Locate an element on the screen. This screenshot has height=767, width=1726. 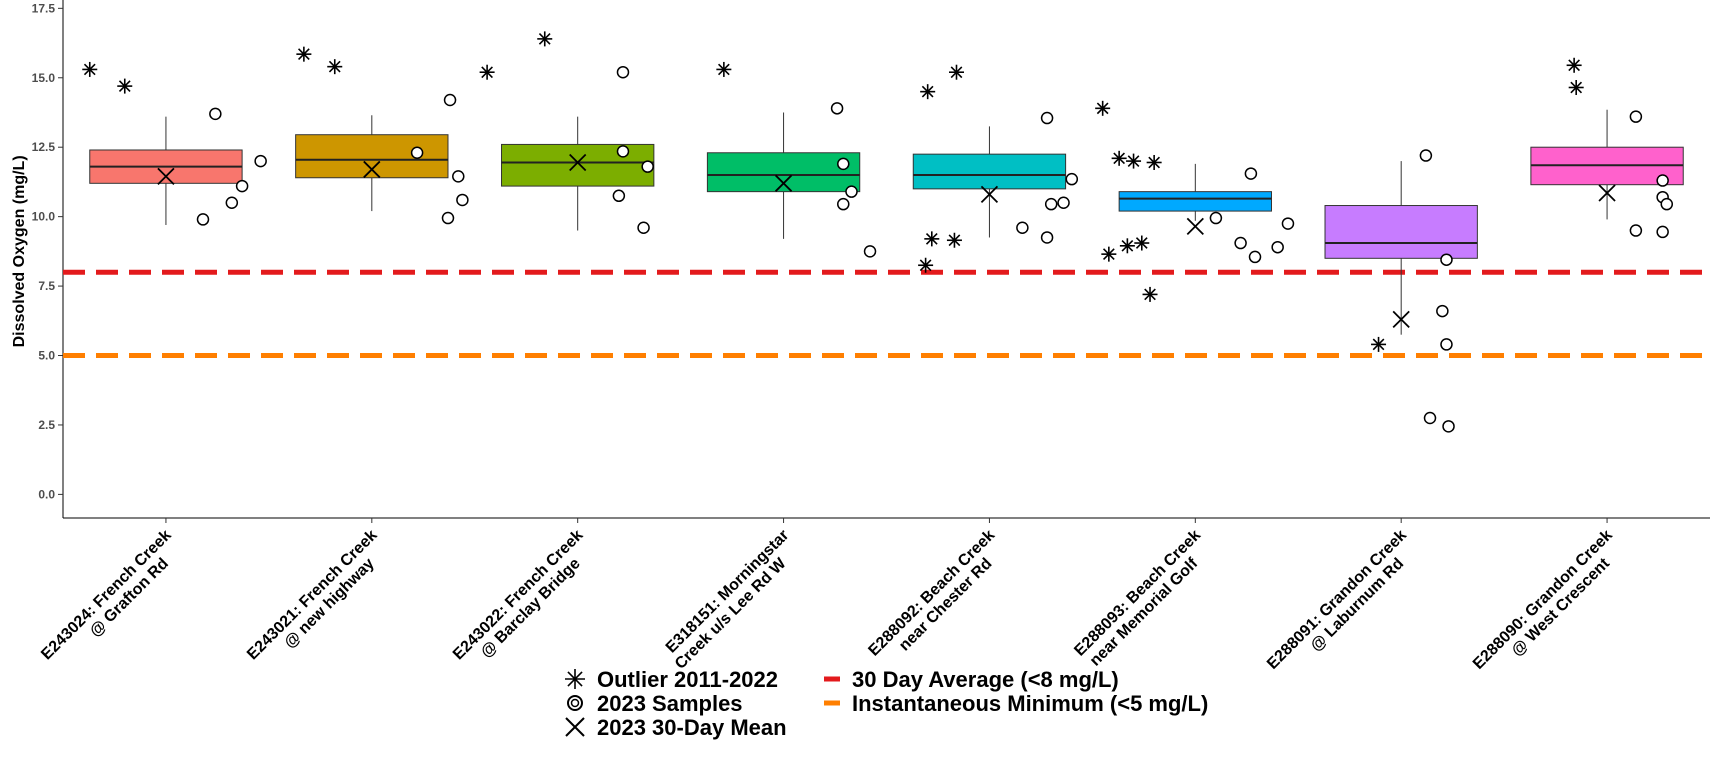
x-tick-label: E288092: Beach Creeknear Chester Rd is located at coordinates (938, 600).